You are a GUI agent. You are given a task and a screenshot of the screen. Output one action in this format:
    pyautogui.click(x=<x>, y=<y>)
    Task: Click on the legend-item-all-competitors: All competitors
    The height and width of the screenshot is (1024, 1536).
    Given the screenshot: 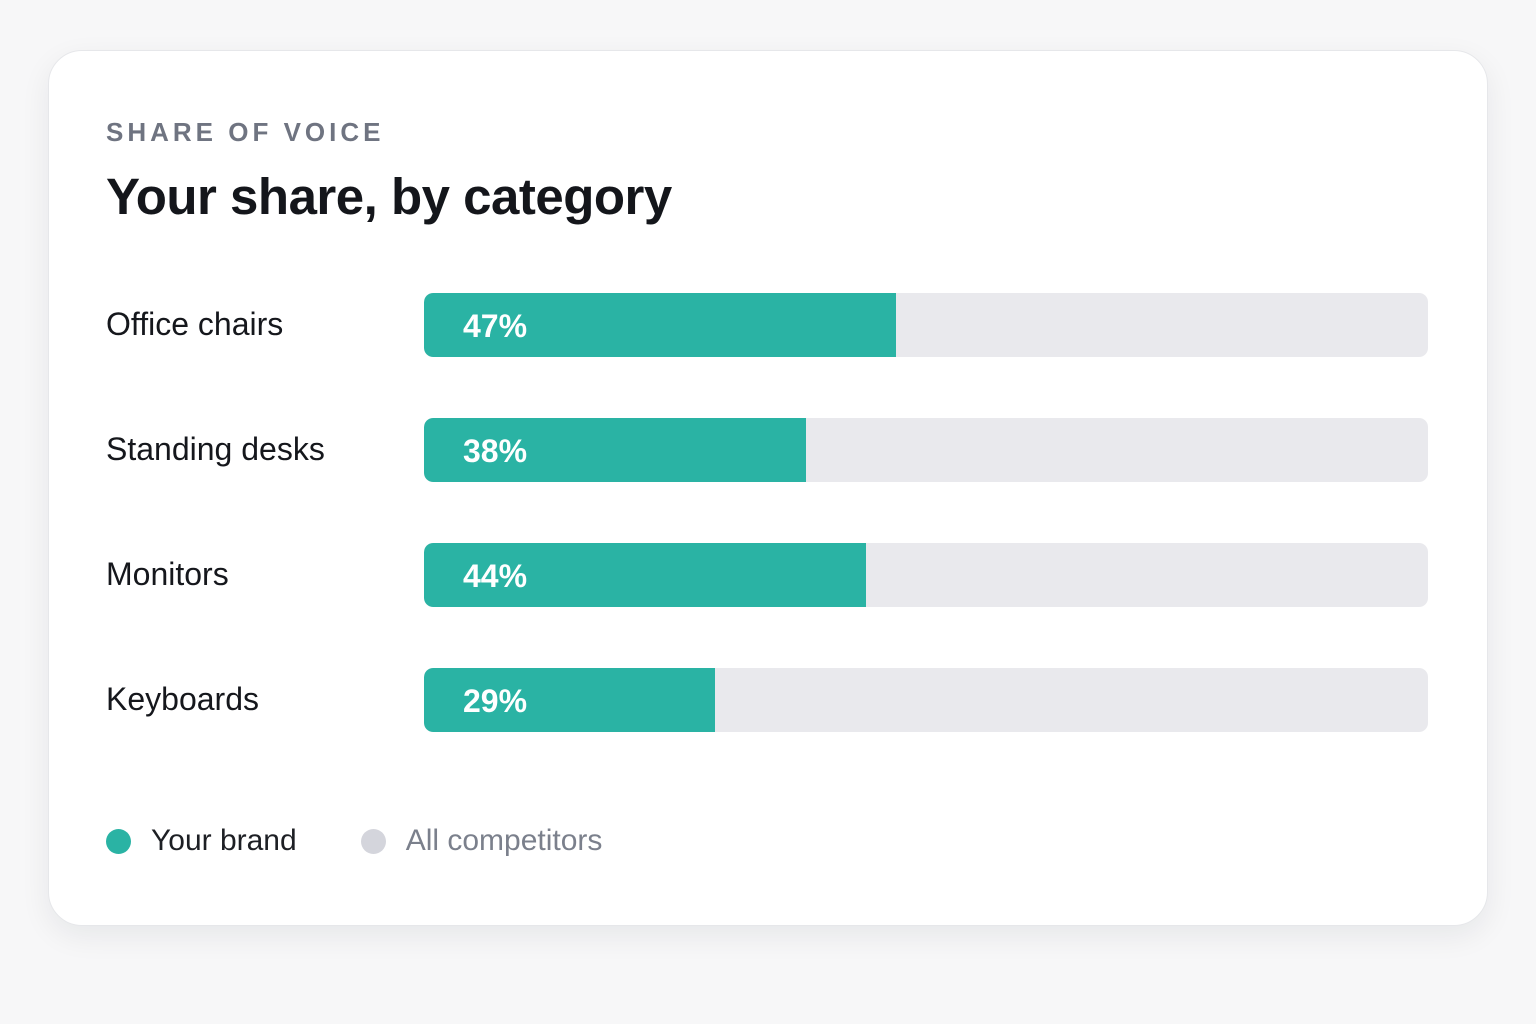 What is the action you would take?
    pyautogui.click(x=481, y=841)
    